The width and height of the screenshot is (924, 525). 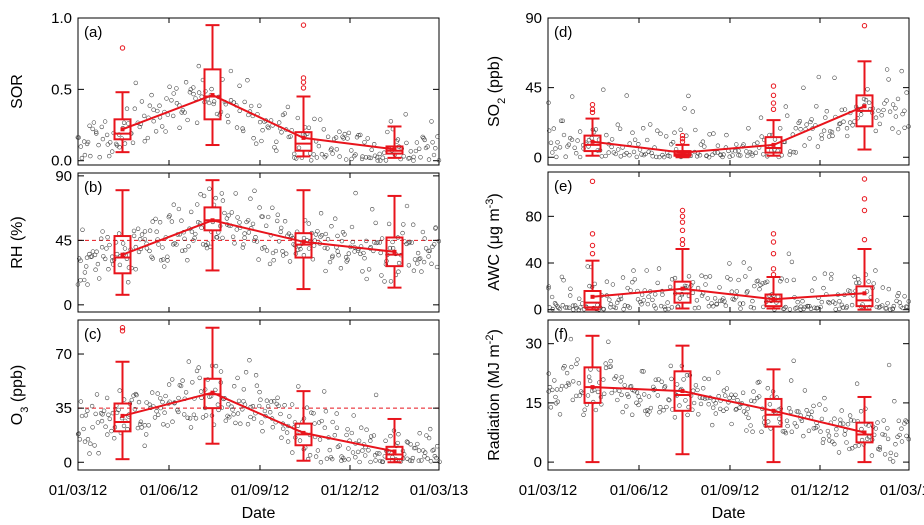 I want to click on y-tick-label: 30, so click(x=533, y=344).